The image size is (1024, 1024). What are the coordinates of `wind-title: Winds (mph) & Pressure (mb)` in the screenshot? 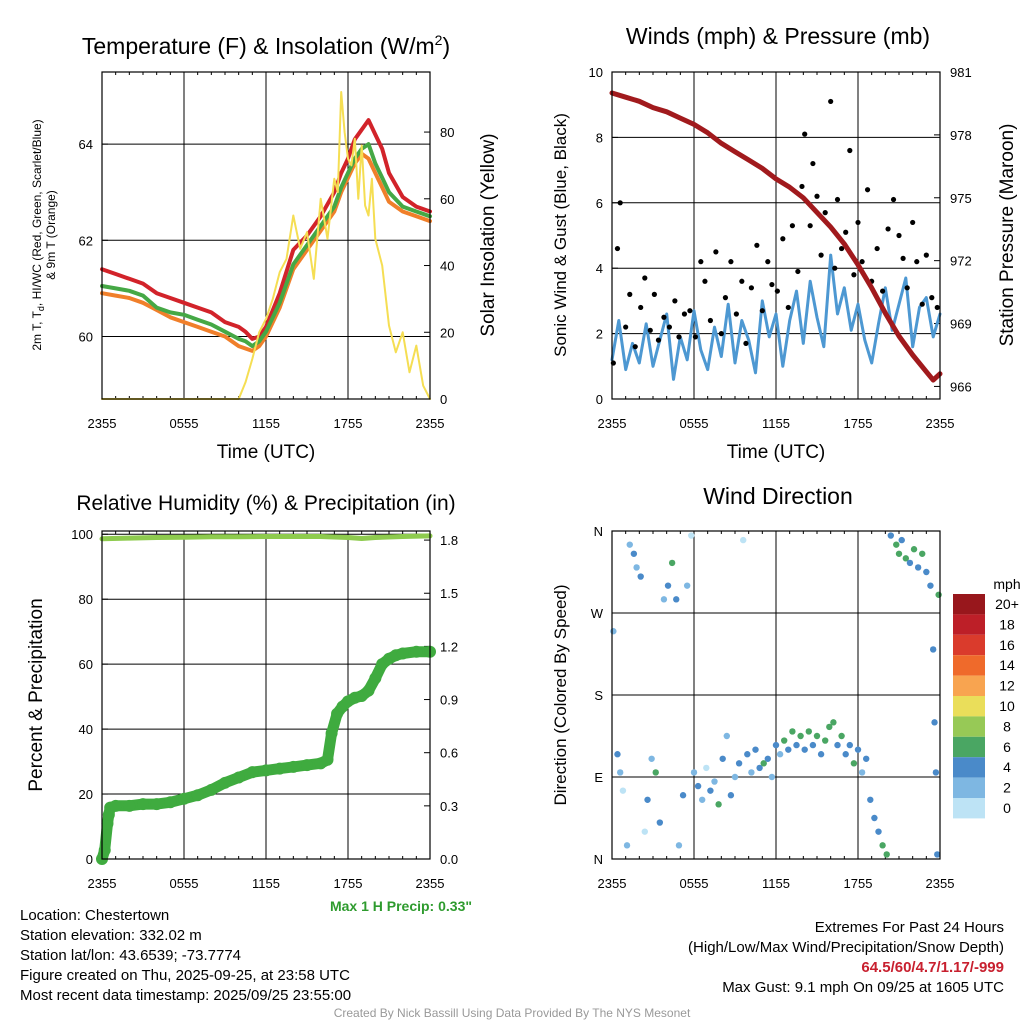 It's located at (778, 36).